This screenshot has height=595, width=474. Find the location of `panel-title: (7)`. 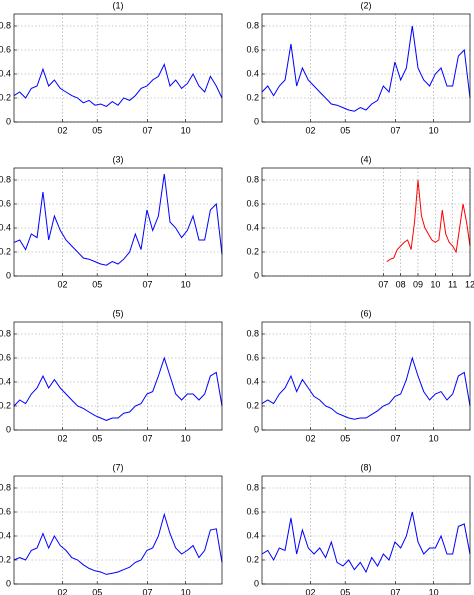

panel-title: (7) is located at coordinates (118, 467).